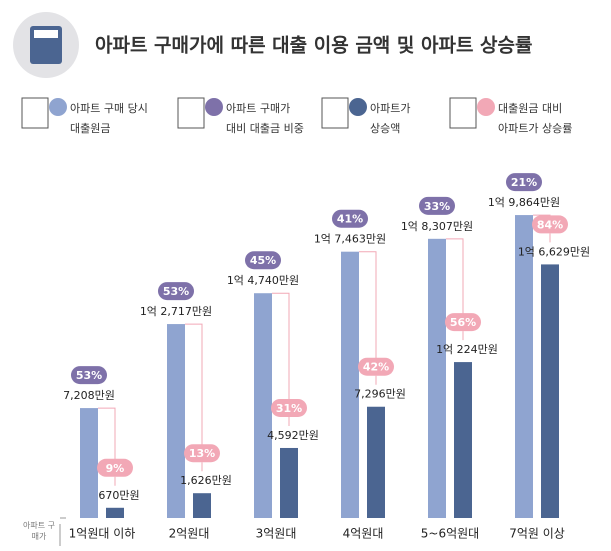 This screenshot has height=551, width=611. I want to click on pill-label: 42%, so click(376, 367).